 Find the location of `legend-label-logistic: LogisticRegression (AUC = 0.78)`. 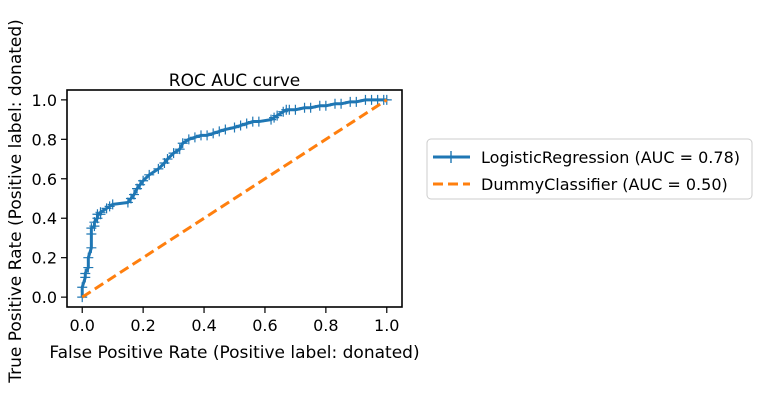

legend-label-logistic: LogisticRegression (AUC = 0.78) is located at coordinates (610, 157).